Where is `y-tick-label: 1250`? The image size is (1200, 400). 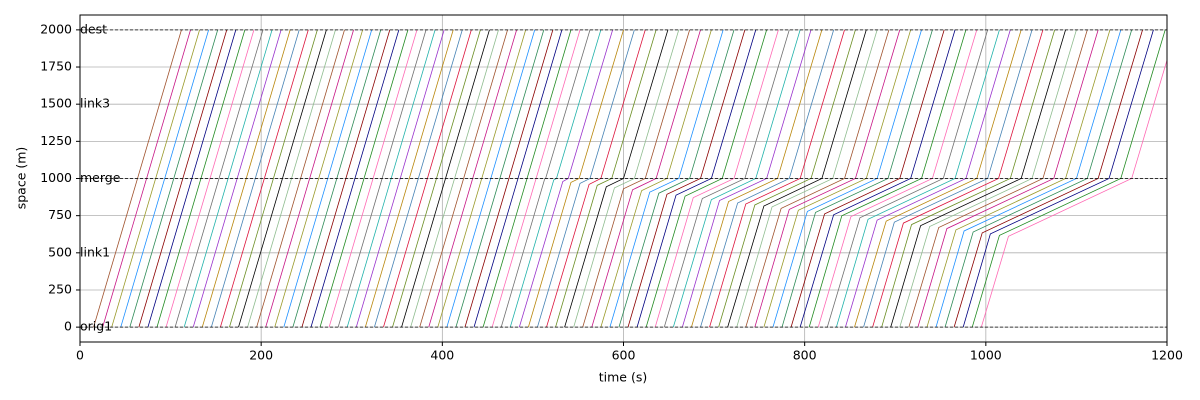
y-tick-label: 1250 is located at coordinates (56, 140).